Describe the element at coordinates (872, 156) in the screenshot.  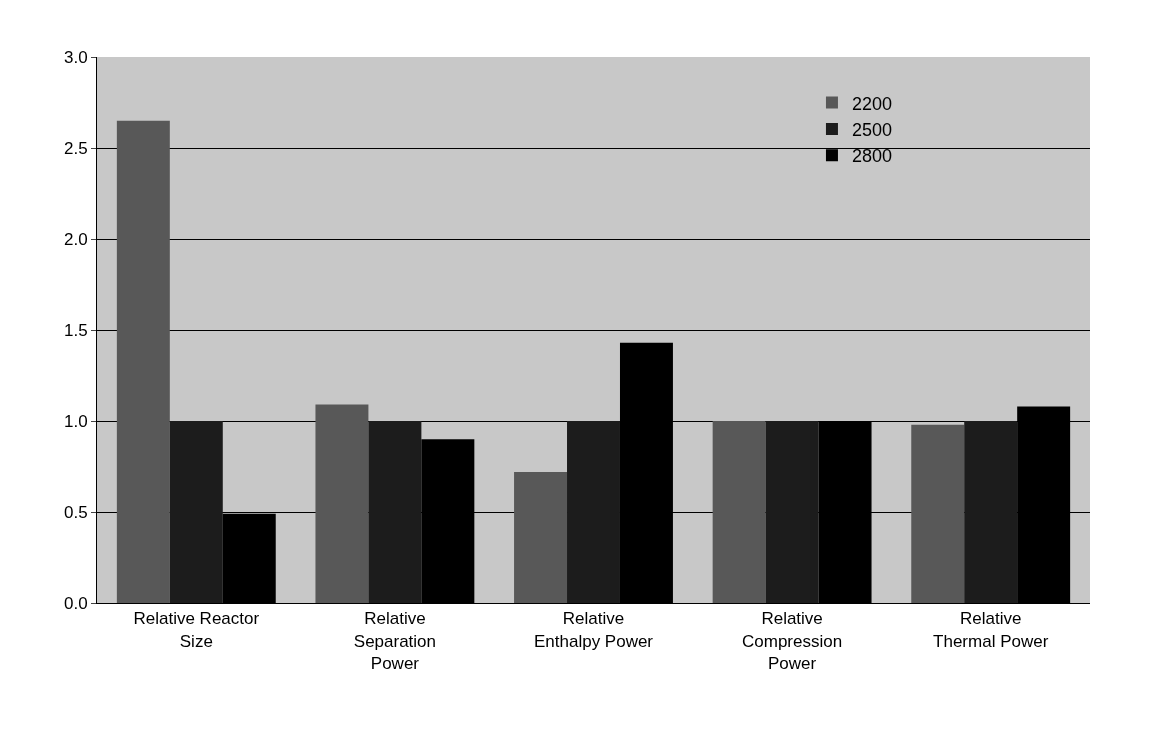
I see `legend-label: 2800` at that location.